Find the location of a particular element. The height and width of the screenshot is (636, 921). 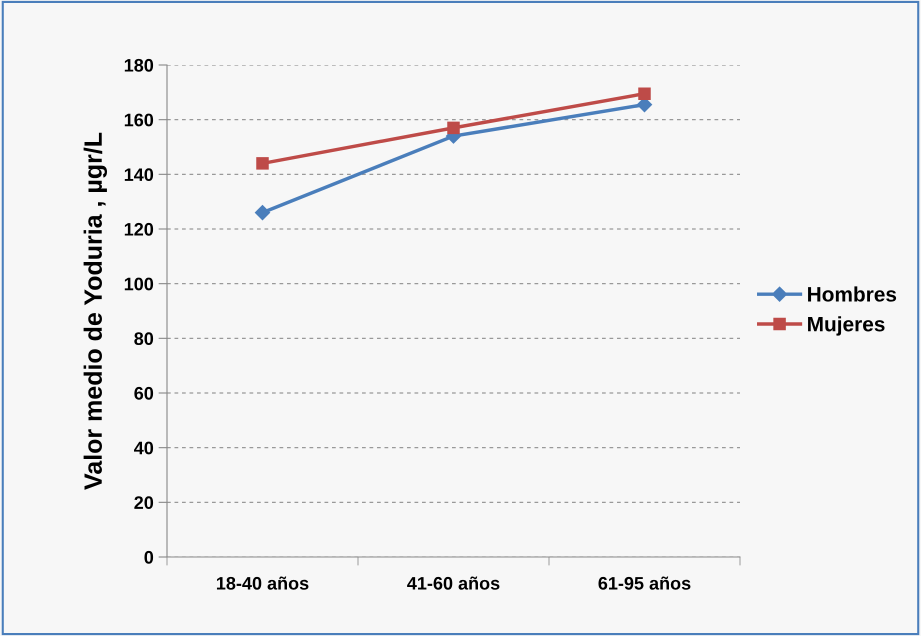

legend-label: Hombres is located at coordinates (852, 294).